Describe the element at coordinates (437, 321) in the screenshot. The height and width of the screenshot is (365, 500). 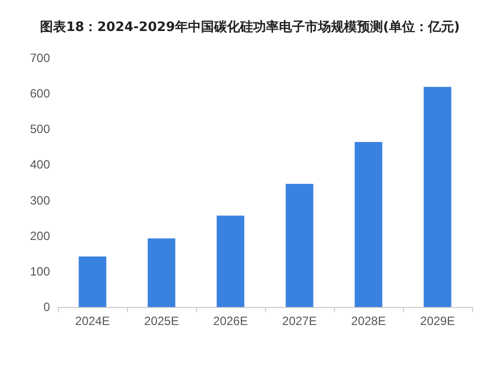
I see `x-tick-label: 2029E` at that location.